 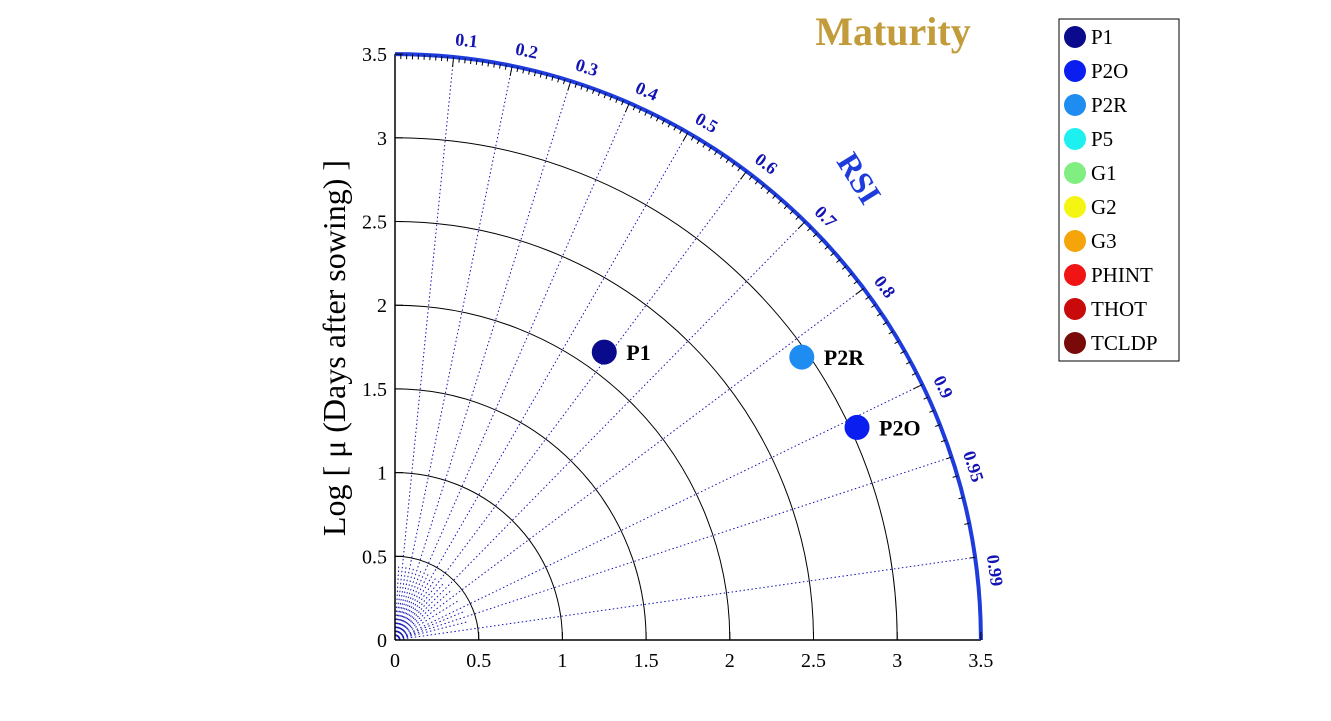 What do you see at coordinates (646, 661) in the screenshot?
I see `x-tick-label-3: 1.5` at bounding box center [646, 661].